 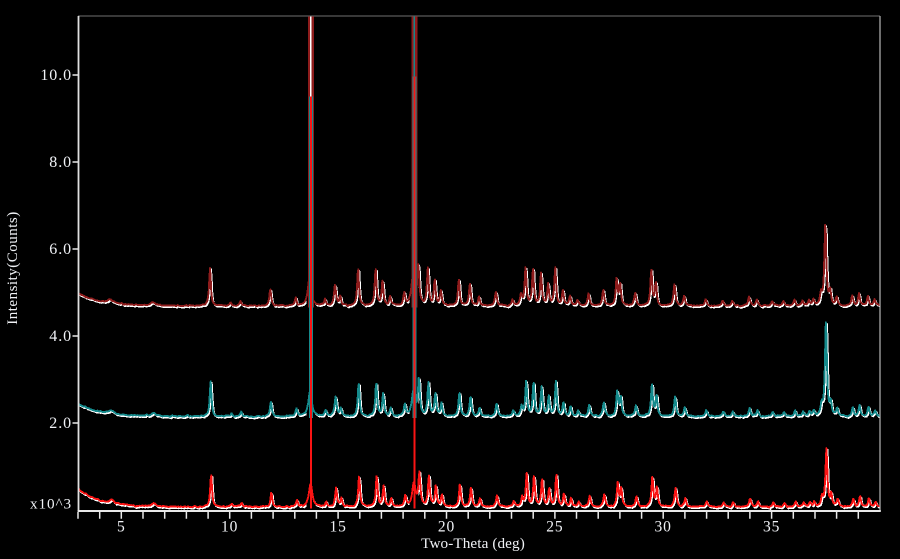 I want to click on svg-text: 15, so click(x=337, y=527).